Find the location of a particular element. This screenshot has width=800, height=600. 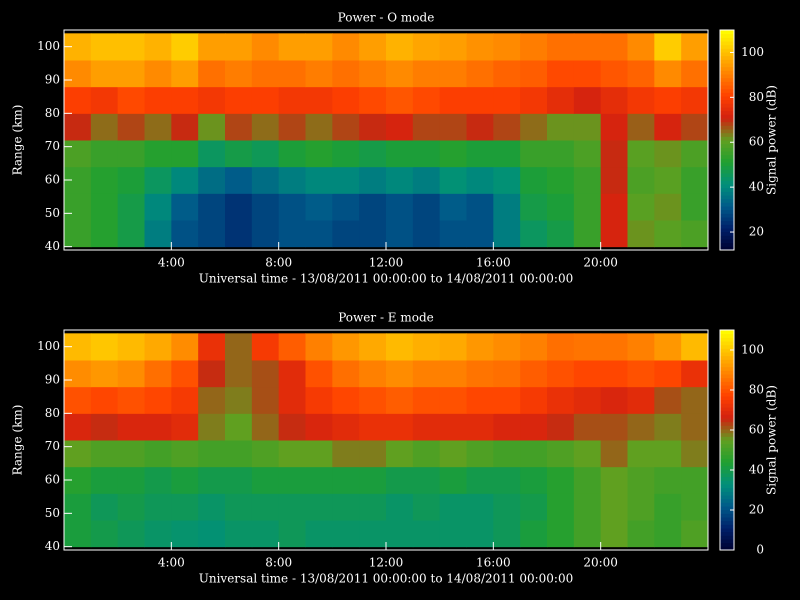

colorbar-tick-label: 80 is located at coordinates (756, 97).